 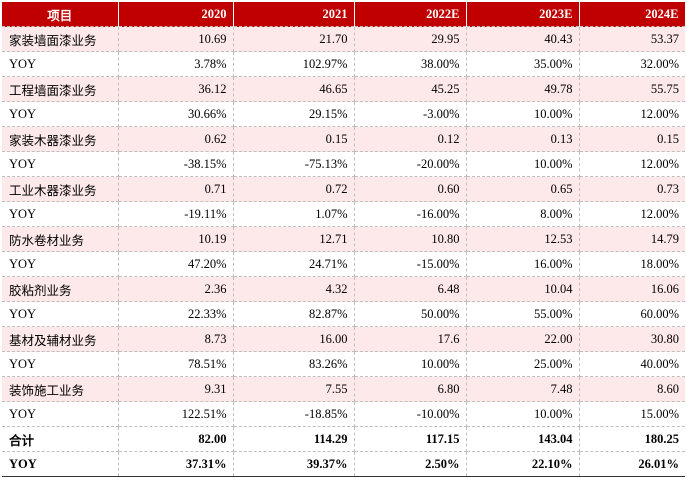 What do you see at coordinates (294, 14) in the screenshot?
I see `header-cell: 2021` at bounding box center [294, 14].